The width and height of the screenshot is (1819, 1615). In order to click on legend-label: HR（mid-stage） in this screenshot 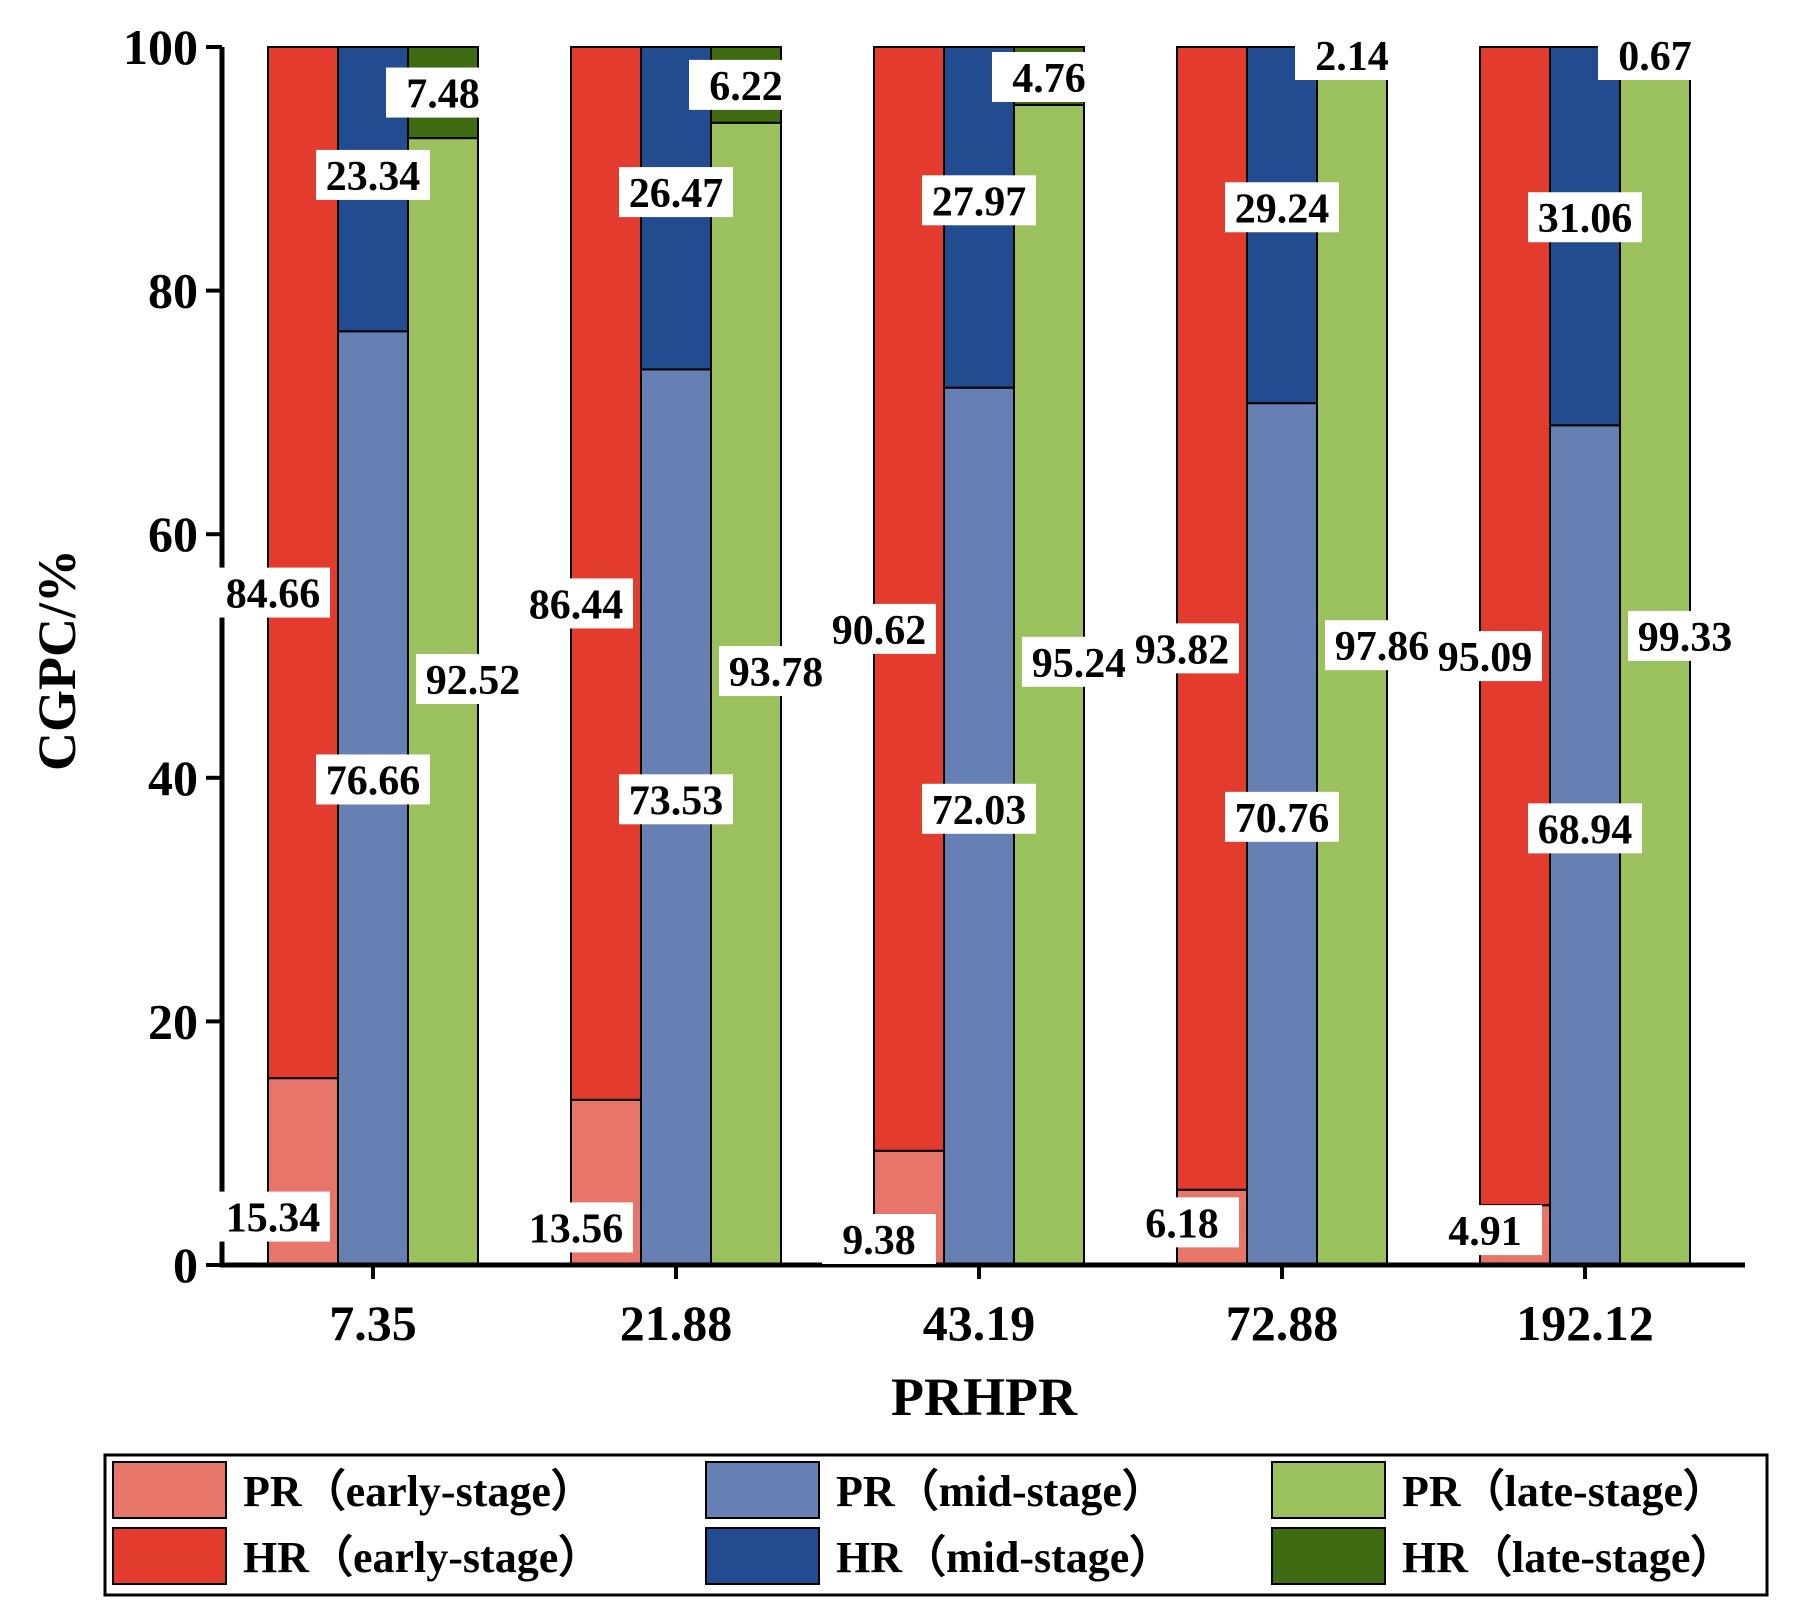, I will do `click(1004, 1557)`.